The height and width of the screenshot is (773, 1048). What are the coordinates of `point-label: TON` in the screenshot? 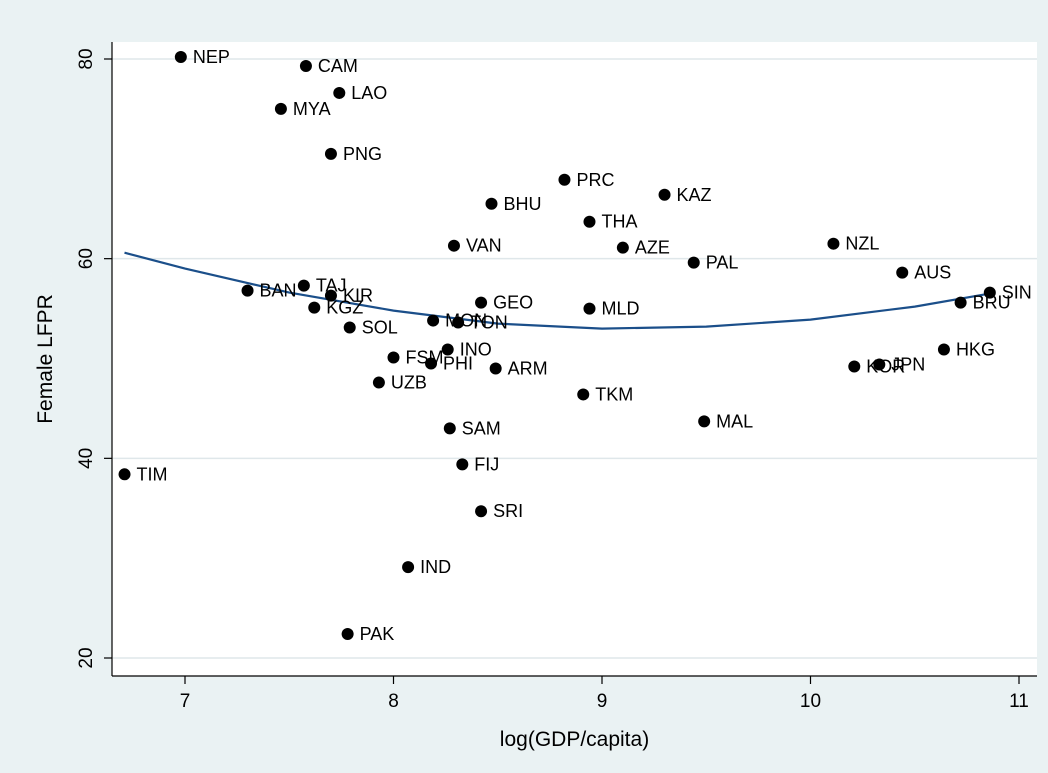 It's located at (489, 323).